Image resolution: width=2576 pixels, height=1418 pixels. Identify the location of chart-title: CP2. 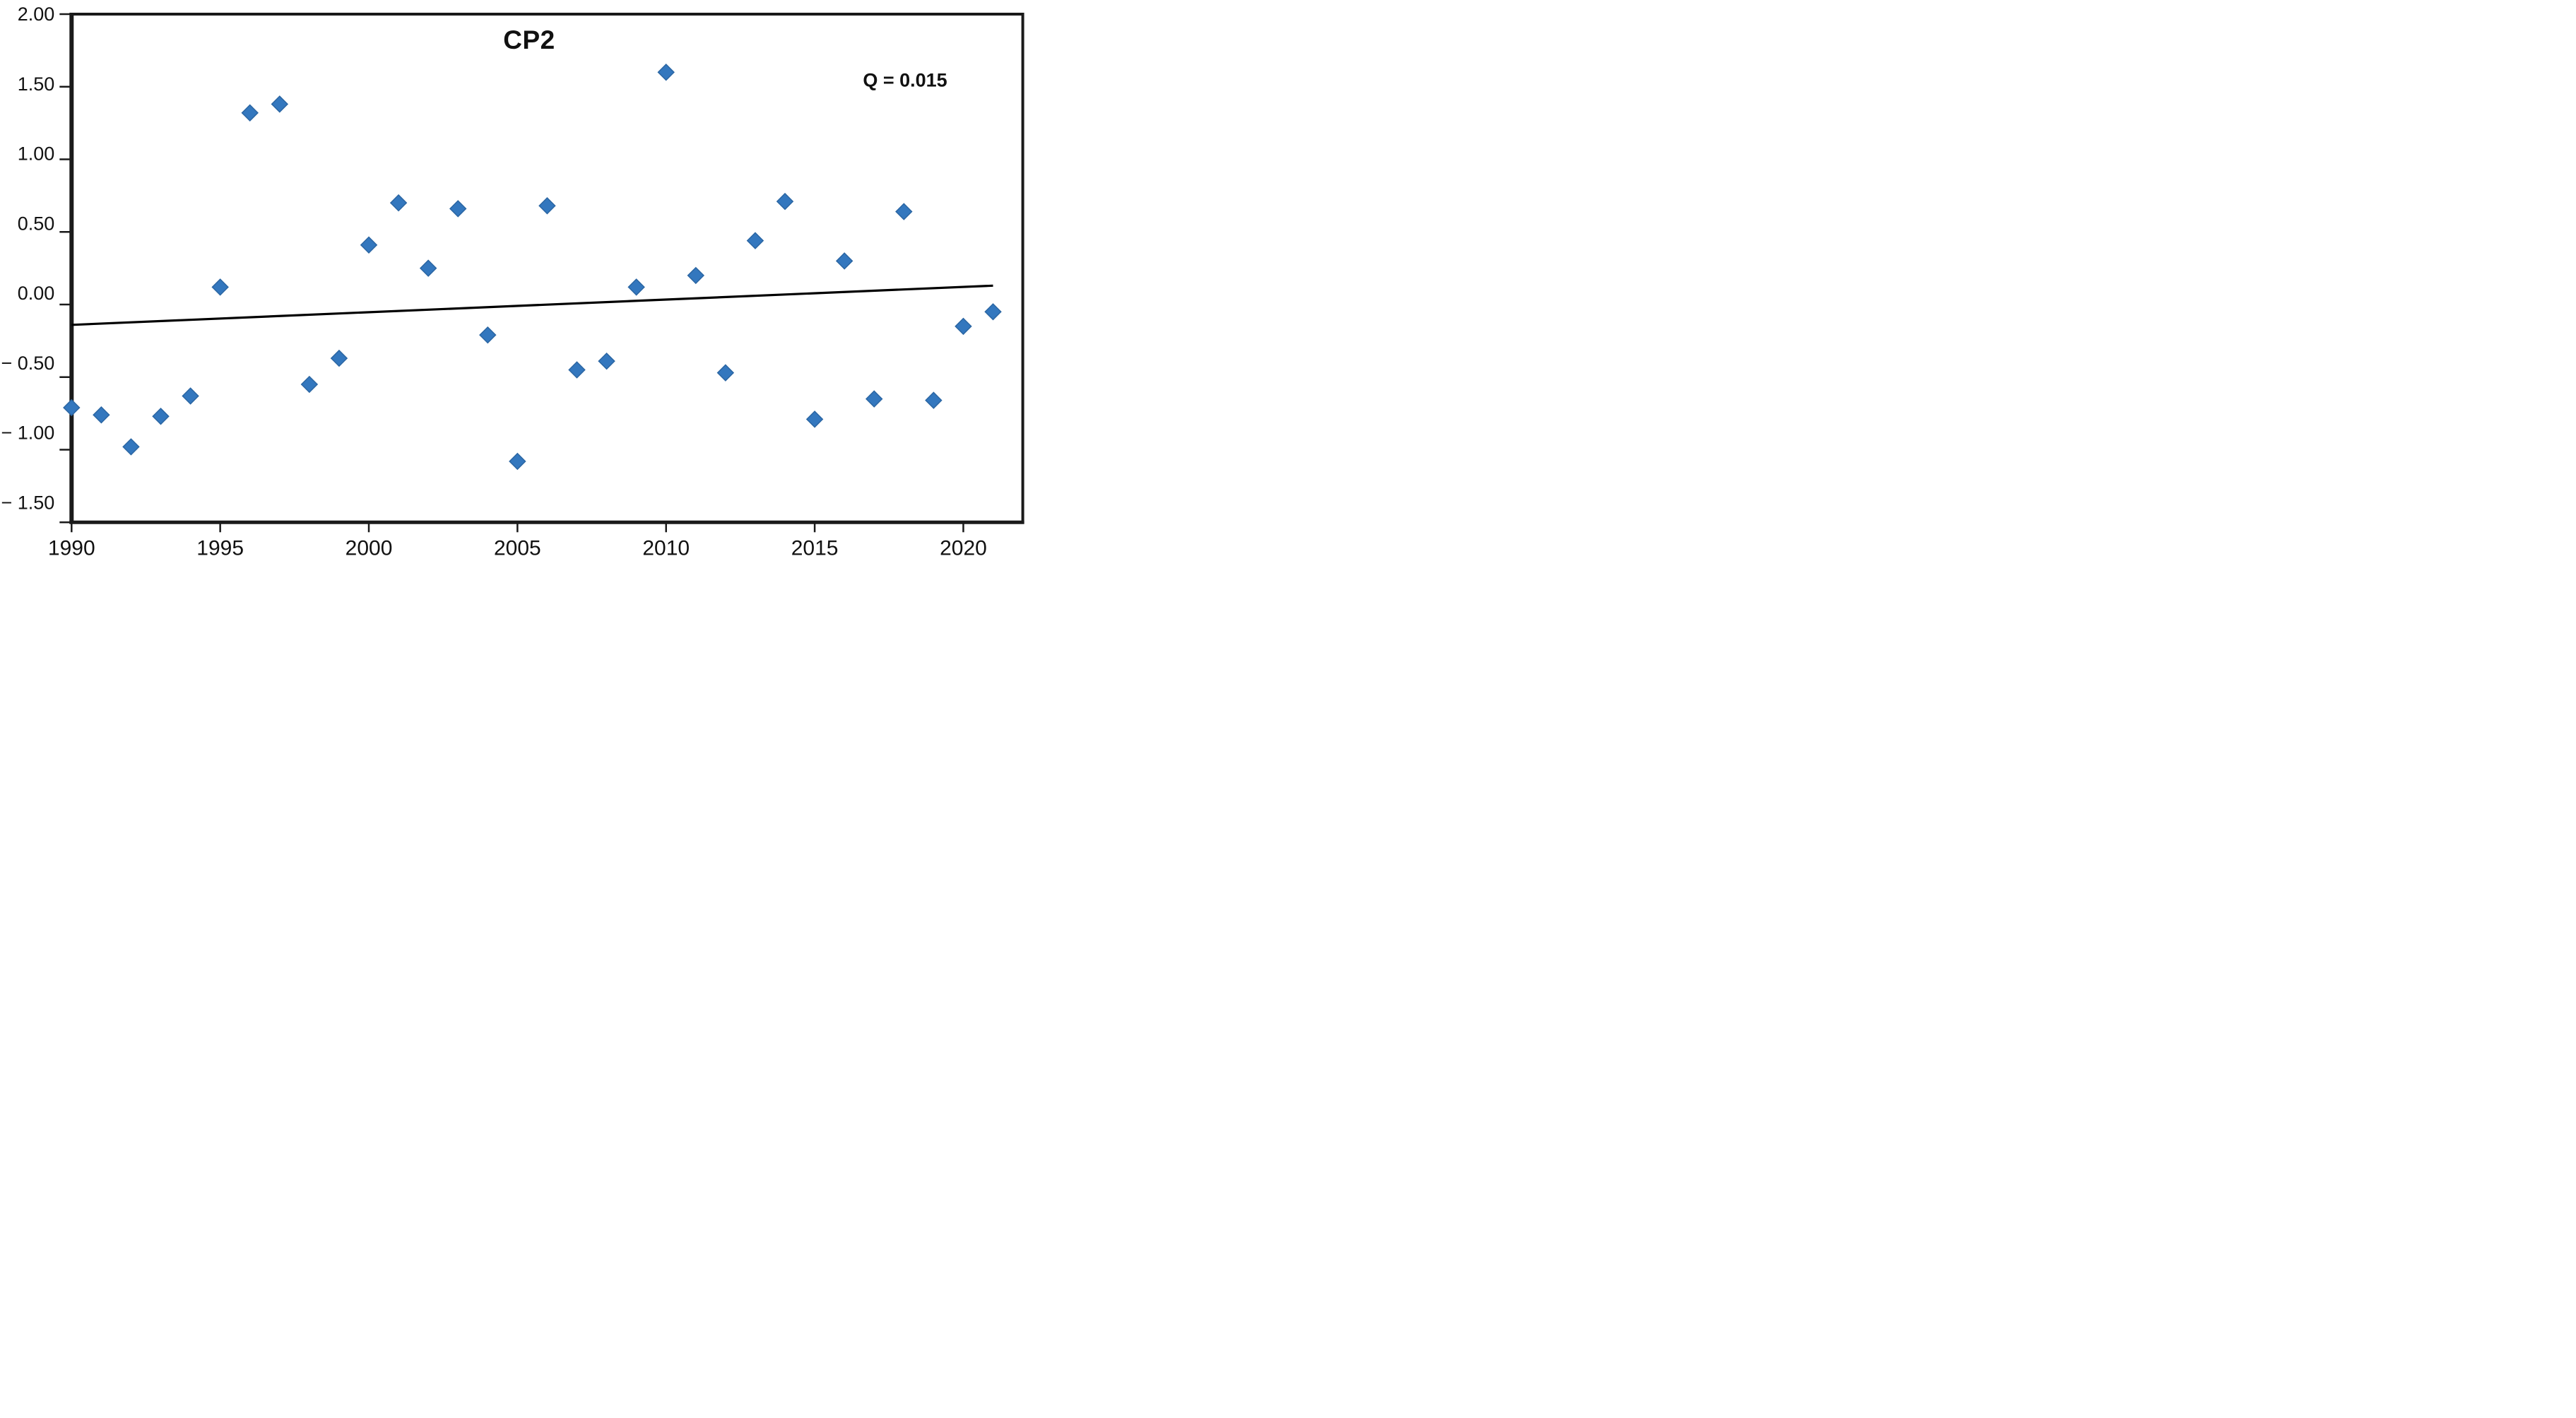
(529, 39).